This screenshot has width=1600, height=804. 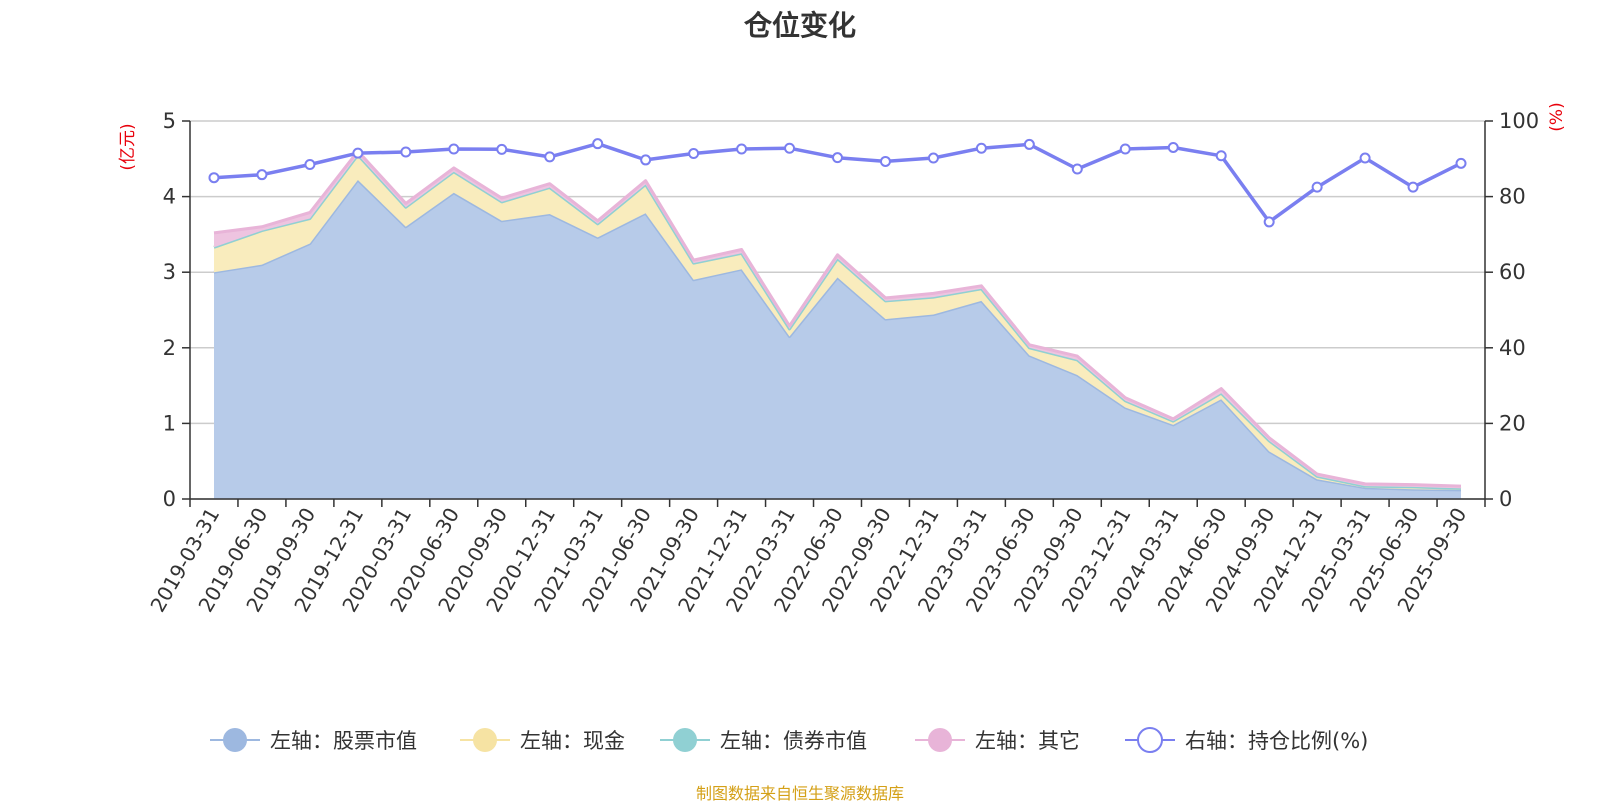 I want to click on right-axis-tick-label: 60, so click(x=1512, y=272).